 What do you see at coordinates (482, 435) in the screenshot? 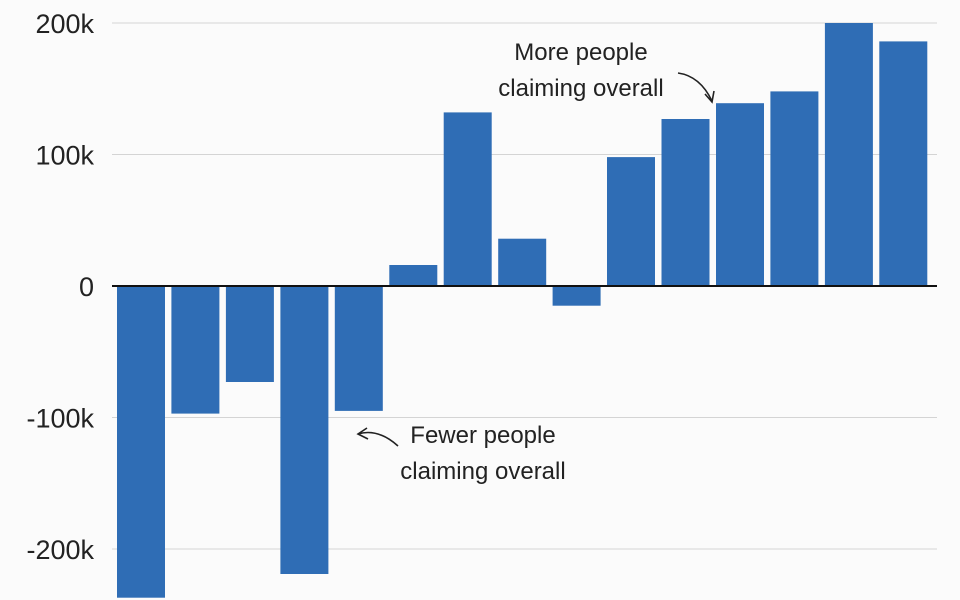
I see `annotation-fewer-line-1: Fewer people` at bounding box center [482, 435].